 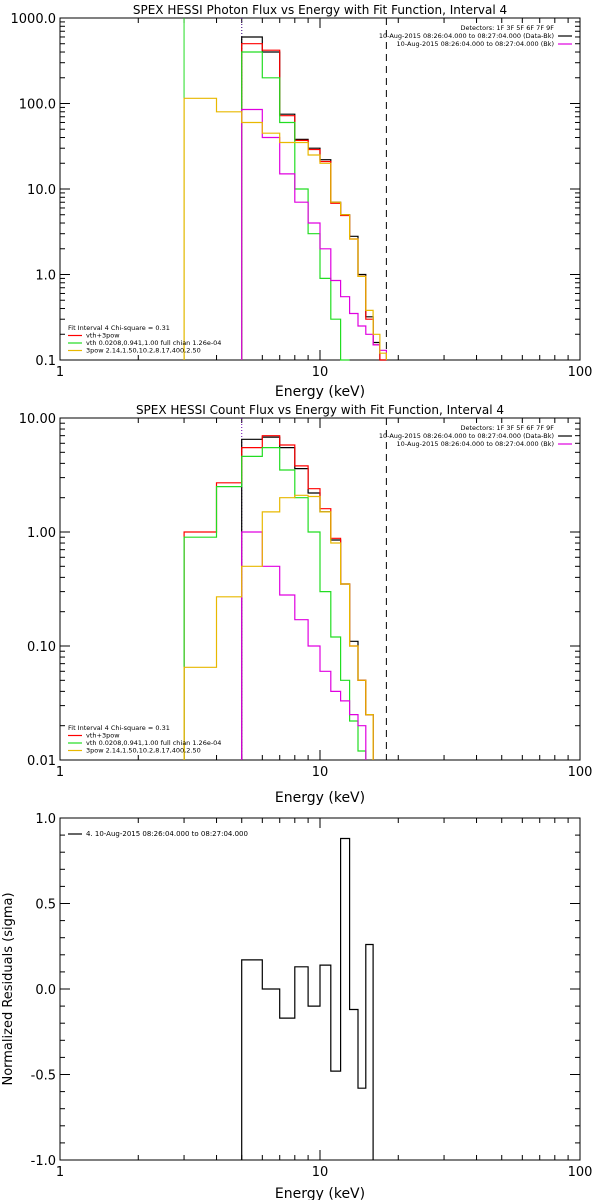 What do you see at coordinates (41, 761) in the screenshot?
I see `y-tick-label: 0.01` at bounding box center [41, 761].